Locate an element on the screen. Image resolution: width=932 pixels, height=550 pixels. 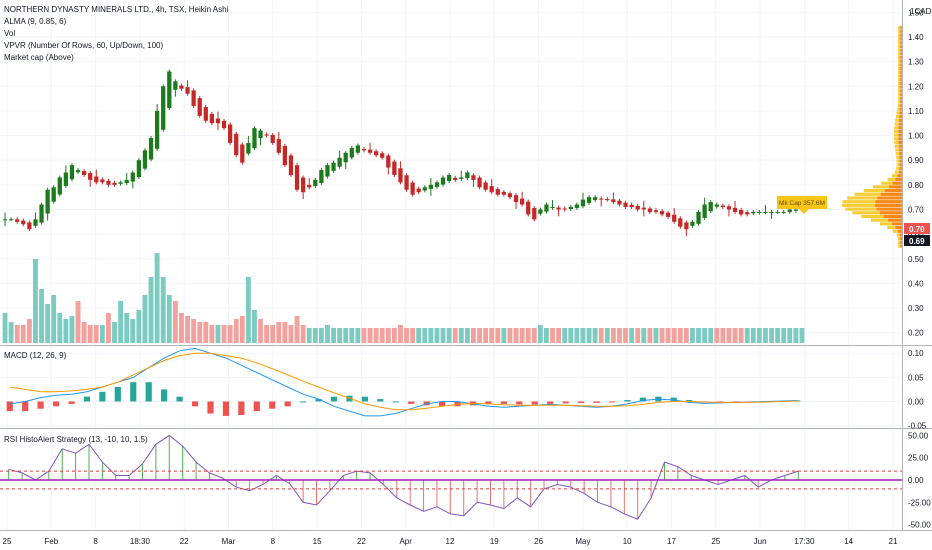
time-tick-label: 8 is located at coordinates (273, 541).